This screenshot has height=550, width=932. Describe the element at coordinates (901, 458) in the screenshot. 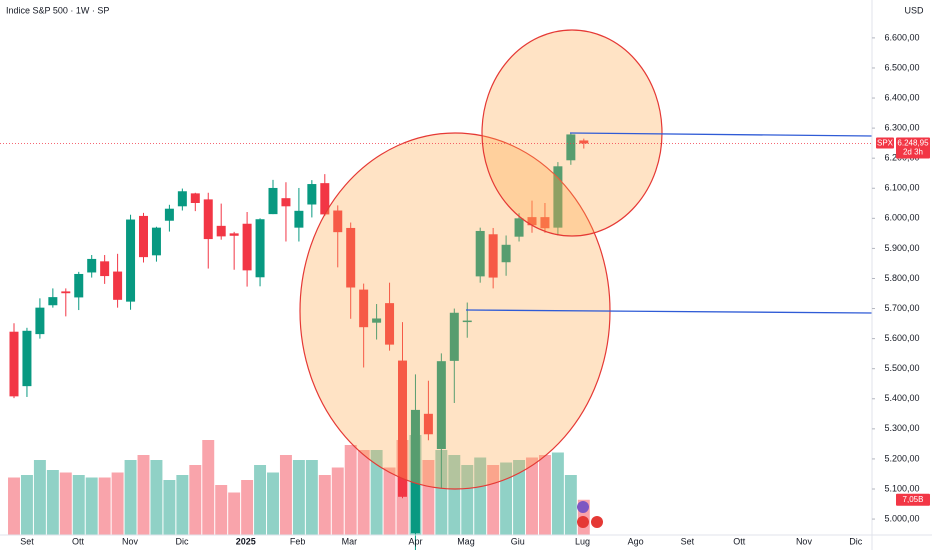

I see `y-tick-label: 5.200,00` at that location.